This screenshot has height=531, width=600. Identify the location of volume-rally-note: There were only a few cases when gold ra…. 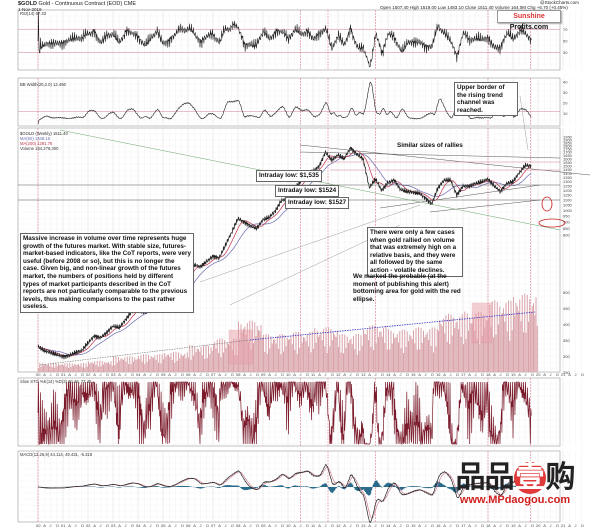
(415, 252).